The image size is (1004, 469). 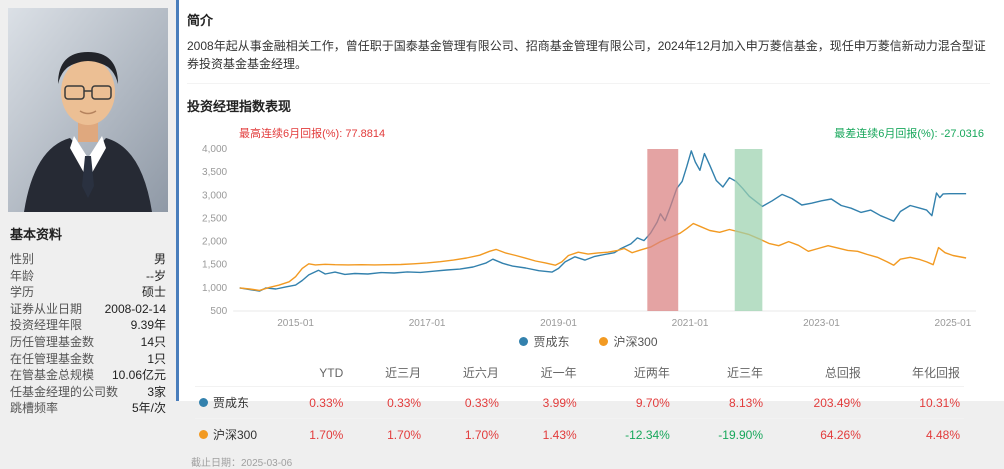 I want to click on info-label: 在管基金总规模, so click(x=52, y=375).